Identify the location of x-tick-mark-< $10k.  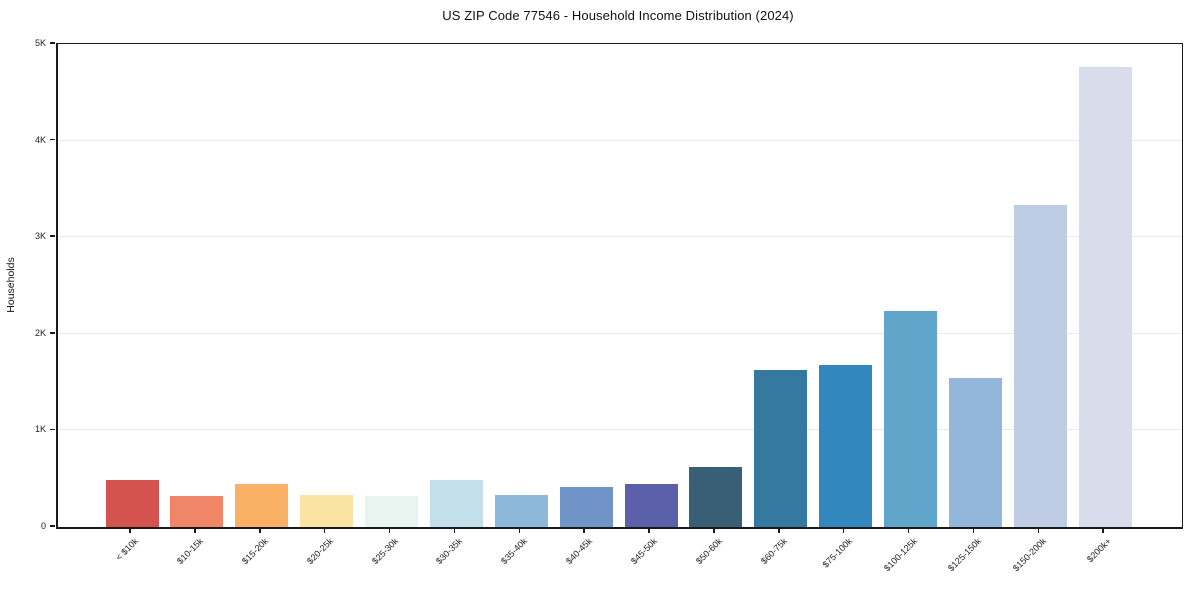
(130, 530).